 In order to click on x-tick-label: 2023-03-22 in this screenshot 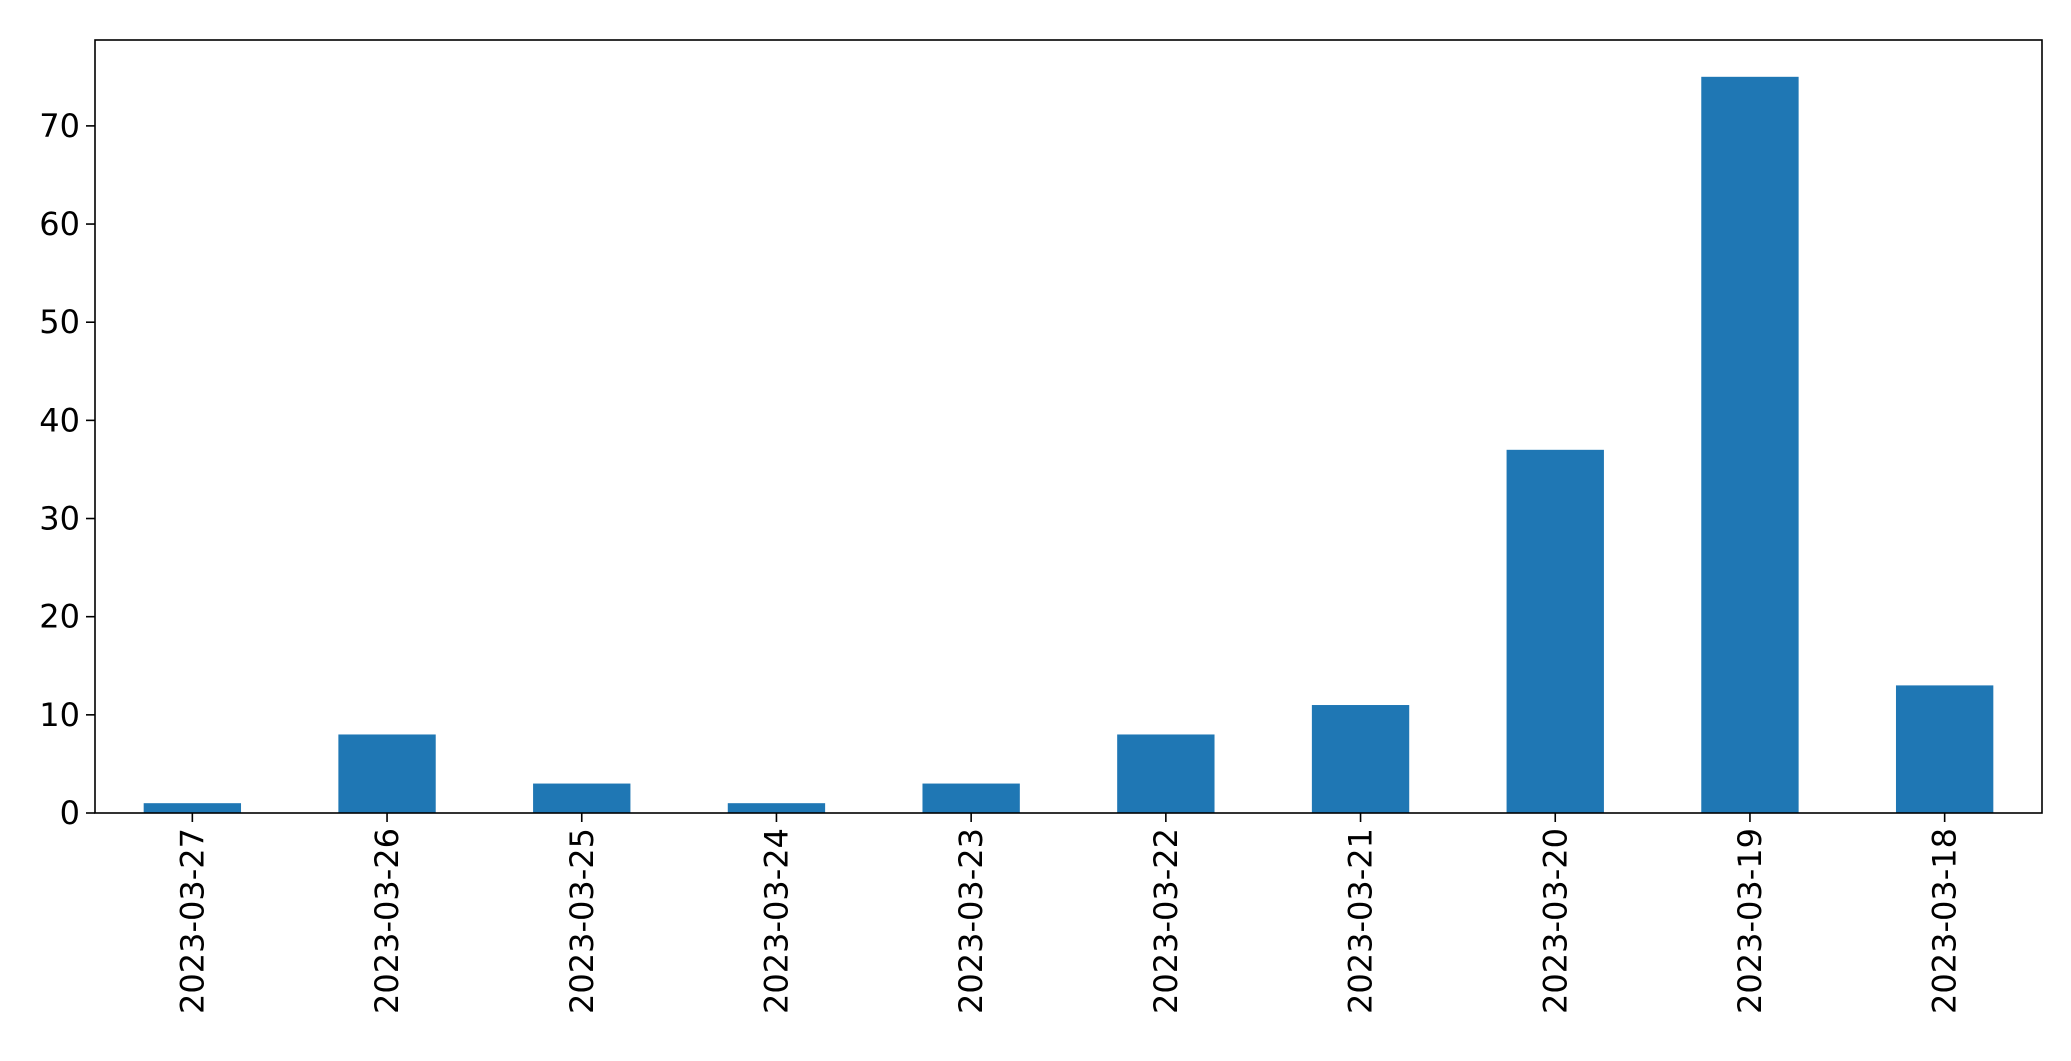, I will do `click(1166, 921)`.